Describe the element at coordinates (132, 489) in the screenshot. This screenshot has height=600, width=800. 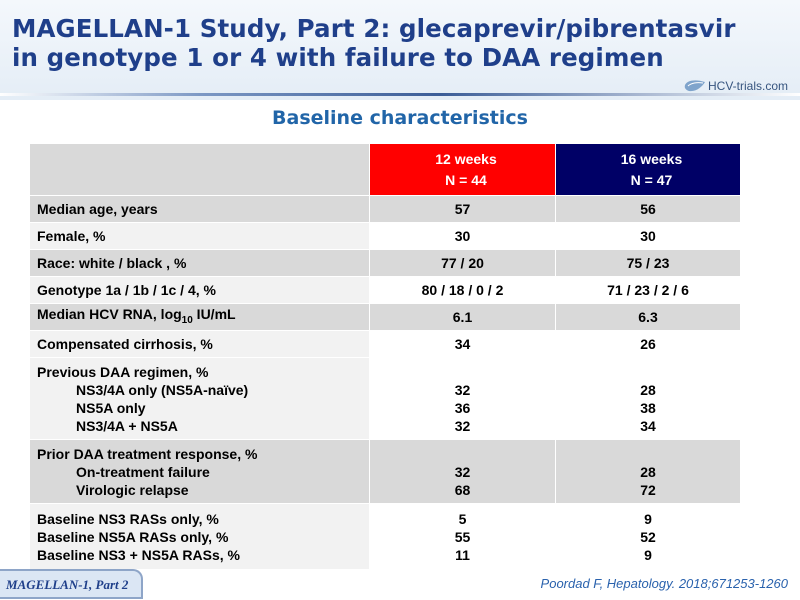
I see `sub-item-label: Virologic relapse` at that location.